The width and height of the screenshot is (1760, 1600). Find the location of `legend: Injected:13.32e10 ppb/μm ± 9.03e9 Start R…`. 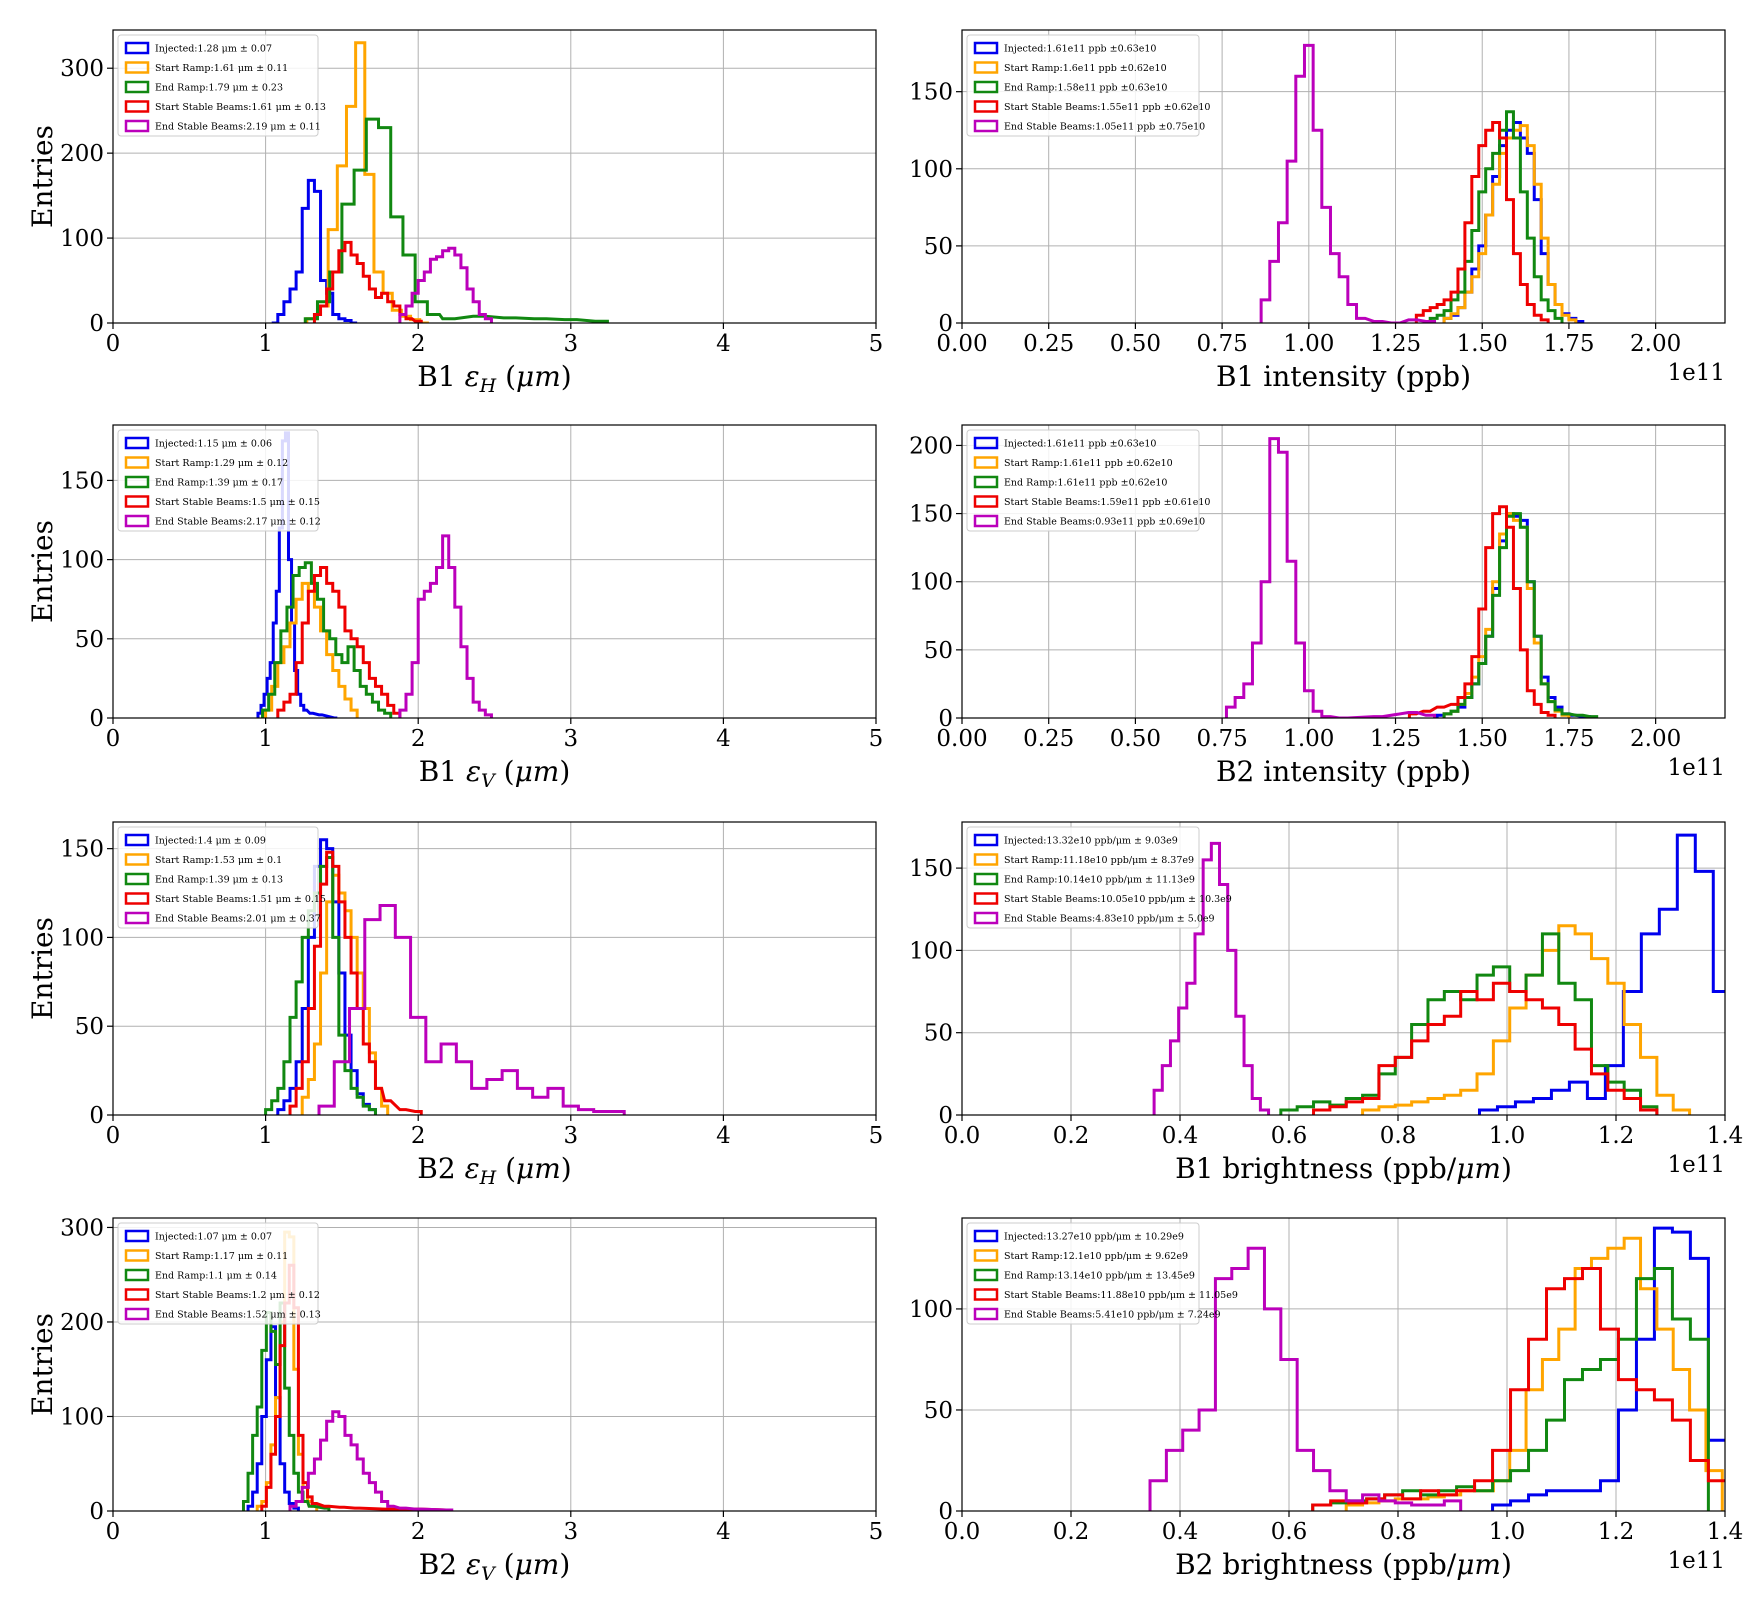

legend: Injected:13.32e10 ppb/μm ± 9.03e9 Start R… is located at coordinates (1099, 877).